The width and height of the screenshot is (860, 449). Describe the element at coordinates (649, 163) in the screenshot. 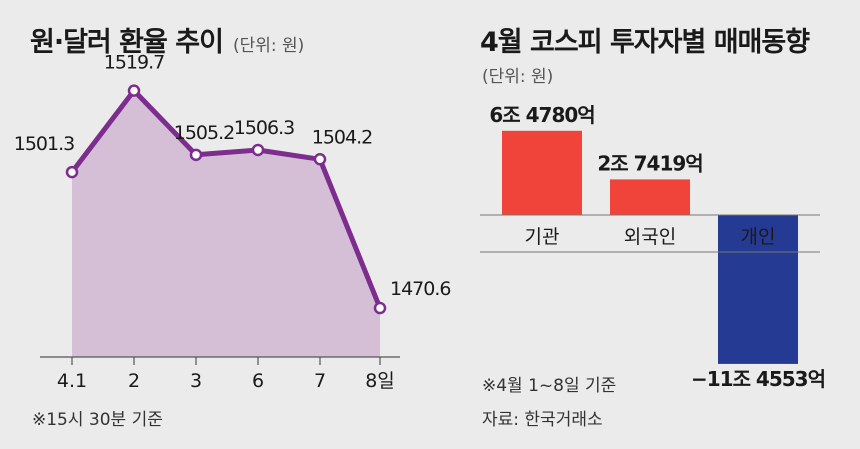

I see `bar-value-label: 2조 7419억` at that location.